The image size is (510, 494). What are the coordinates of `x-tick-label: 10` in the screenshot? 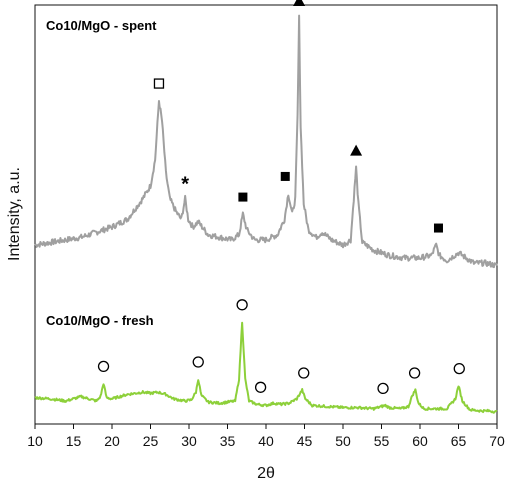 It's located at (35, 441).